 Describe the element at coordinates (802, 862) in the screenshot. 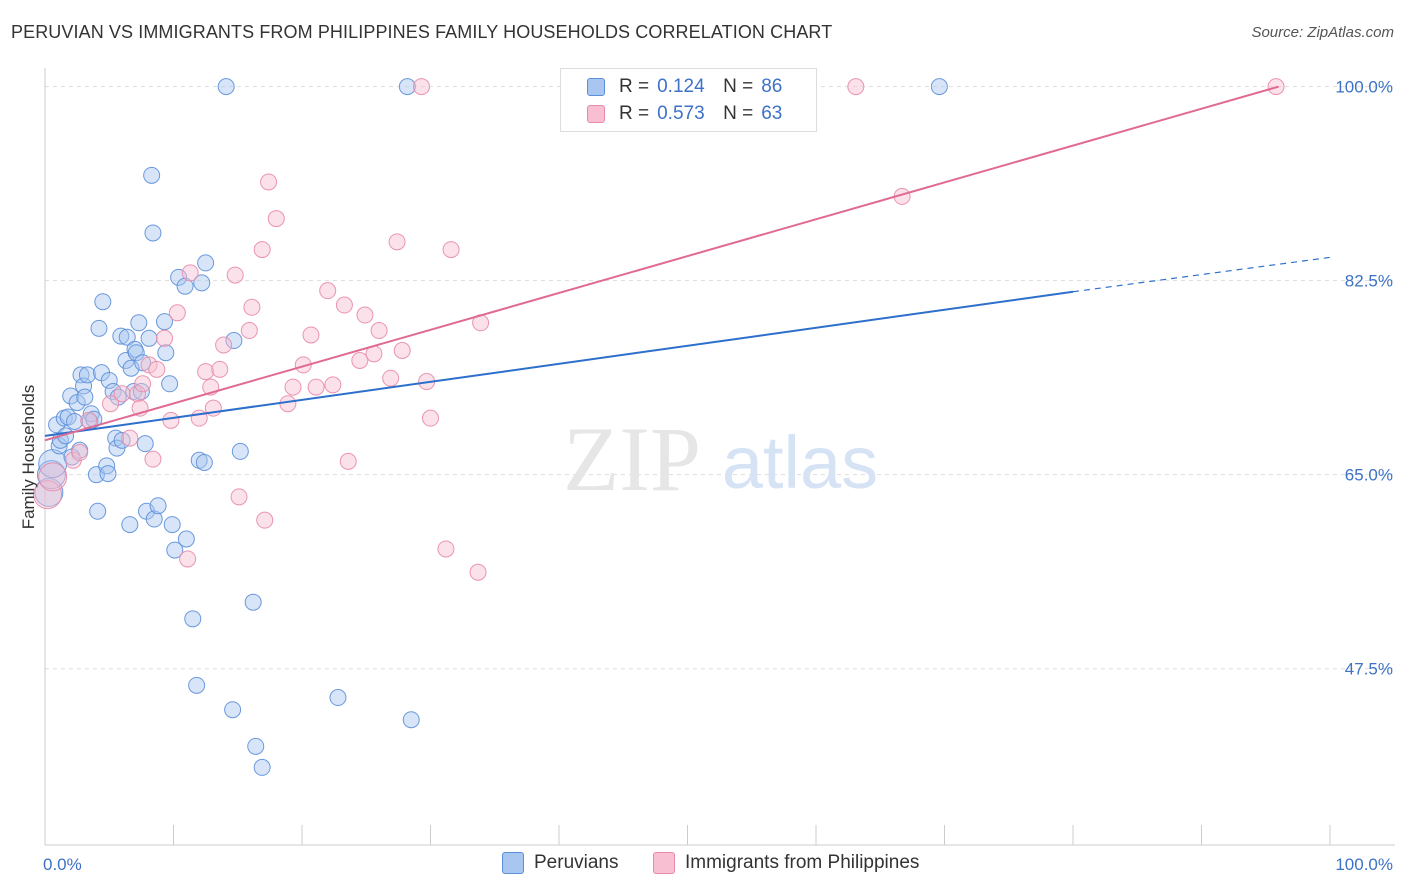

I see `series-label-philippines: Immigrants from Philippines` at that location.